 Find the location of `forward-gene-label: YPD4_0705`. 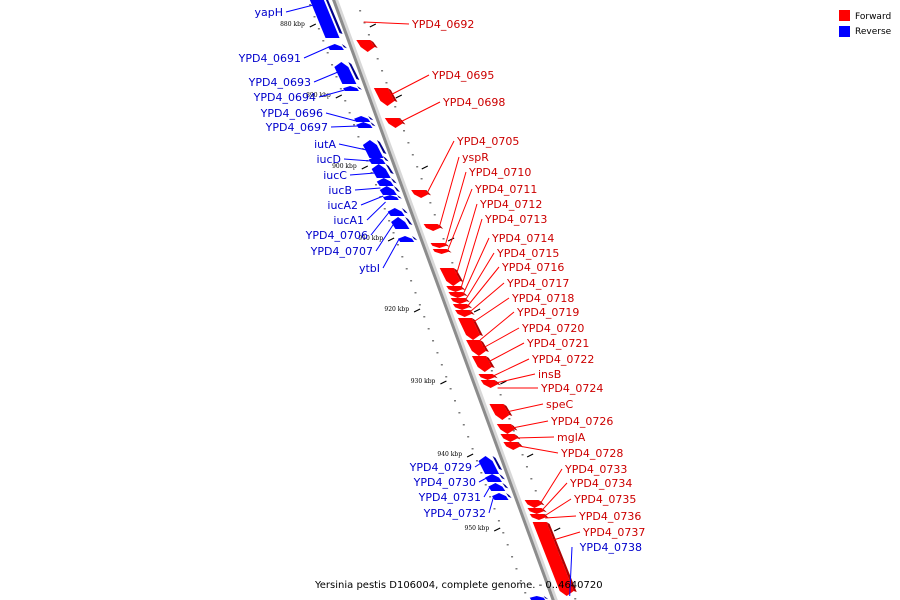

forward-gene-label: YPD4_0705 is located at coordinates (487, 141).